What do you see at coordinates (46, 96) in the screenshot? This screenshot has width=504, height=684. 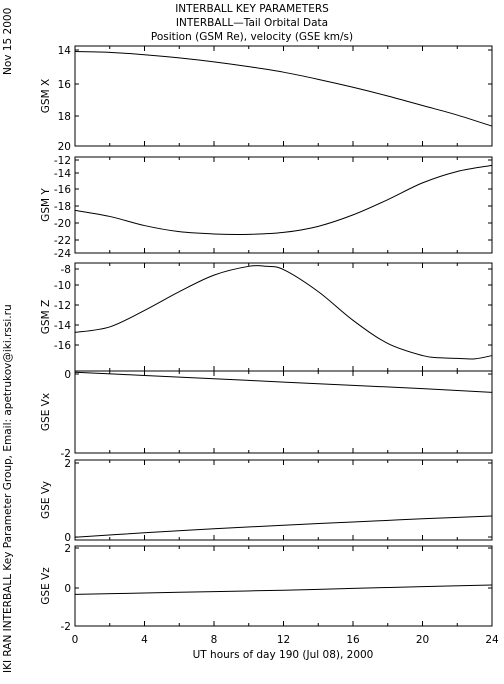 I see `y-axis-label: GSM X` at bounding box center [46, 96].